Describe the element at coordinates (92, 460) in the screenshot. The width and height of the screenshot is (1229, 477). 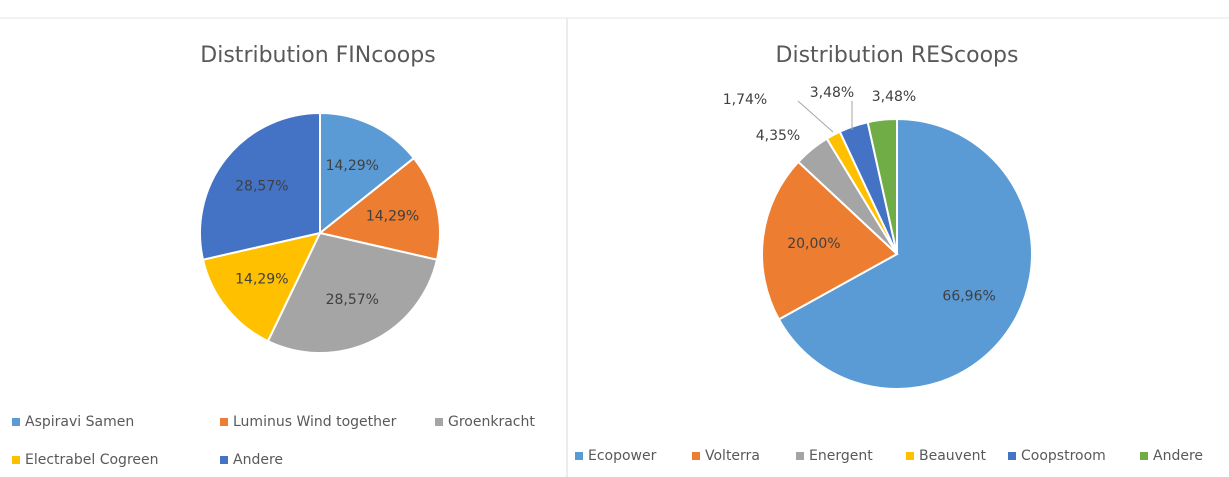
I see `legend-label: Electrabel Cogreen` at that location.